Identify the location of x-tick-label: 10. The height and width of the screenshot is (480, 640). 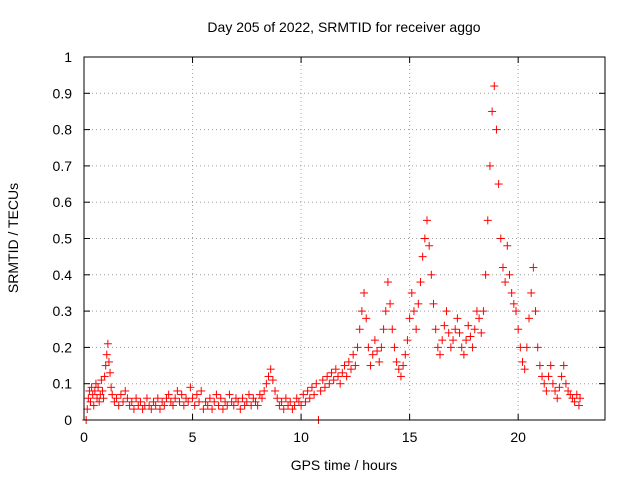
(301, 437).